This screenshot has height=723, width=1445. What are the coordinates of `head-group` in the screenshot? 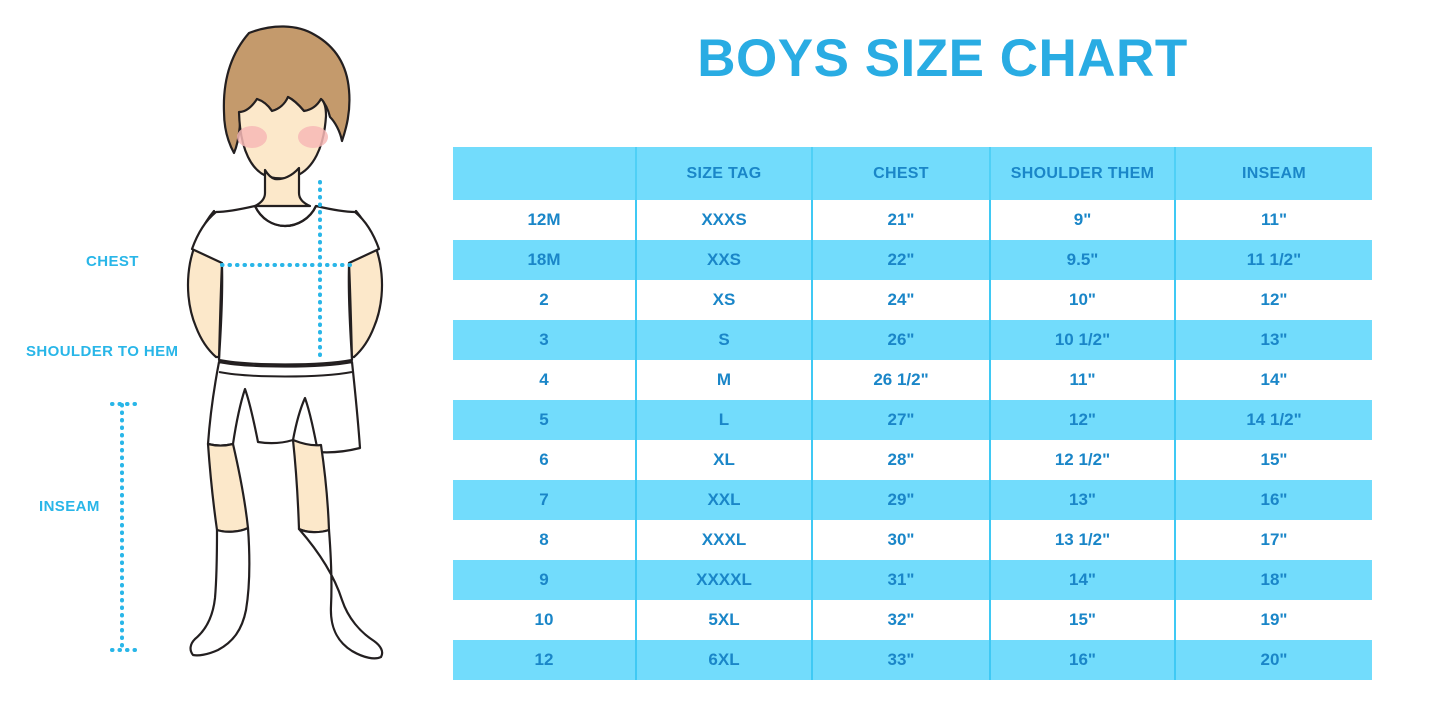 It's located at (286, 116).